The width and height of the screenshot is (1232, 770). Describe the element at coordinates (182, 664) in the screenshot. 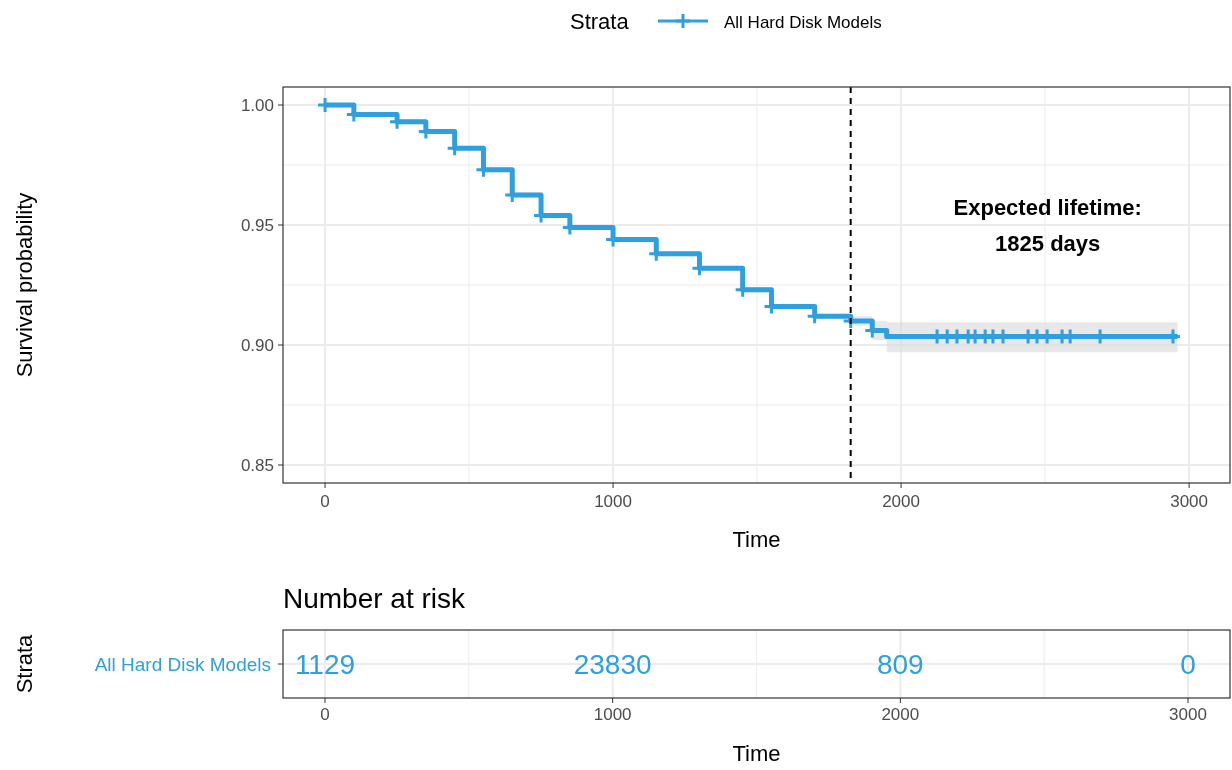

I see `y-tick-label: All Hard Disk Models` at that location.